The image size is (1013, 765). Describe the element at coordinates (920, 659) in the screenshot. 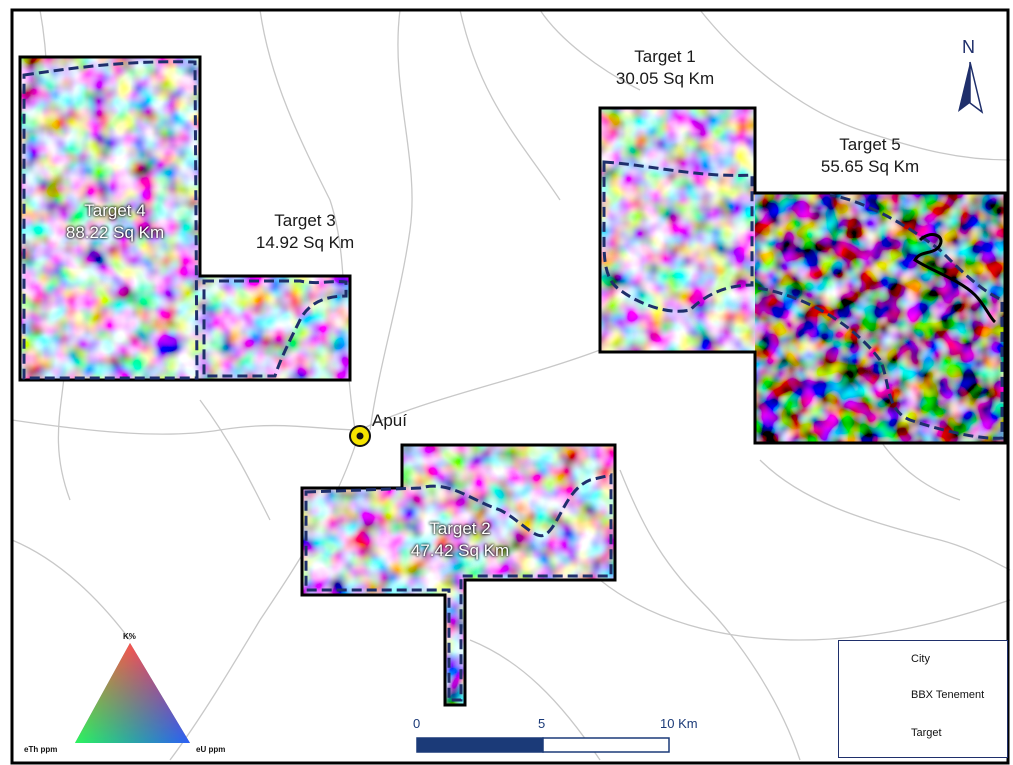

I see `legend-item-city: City` at that location.